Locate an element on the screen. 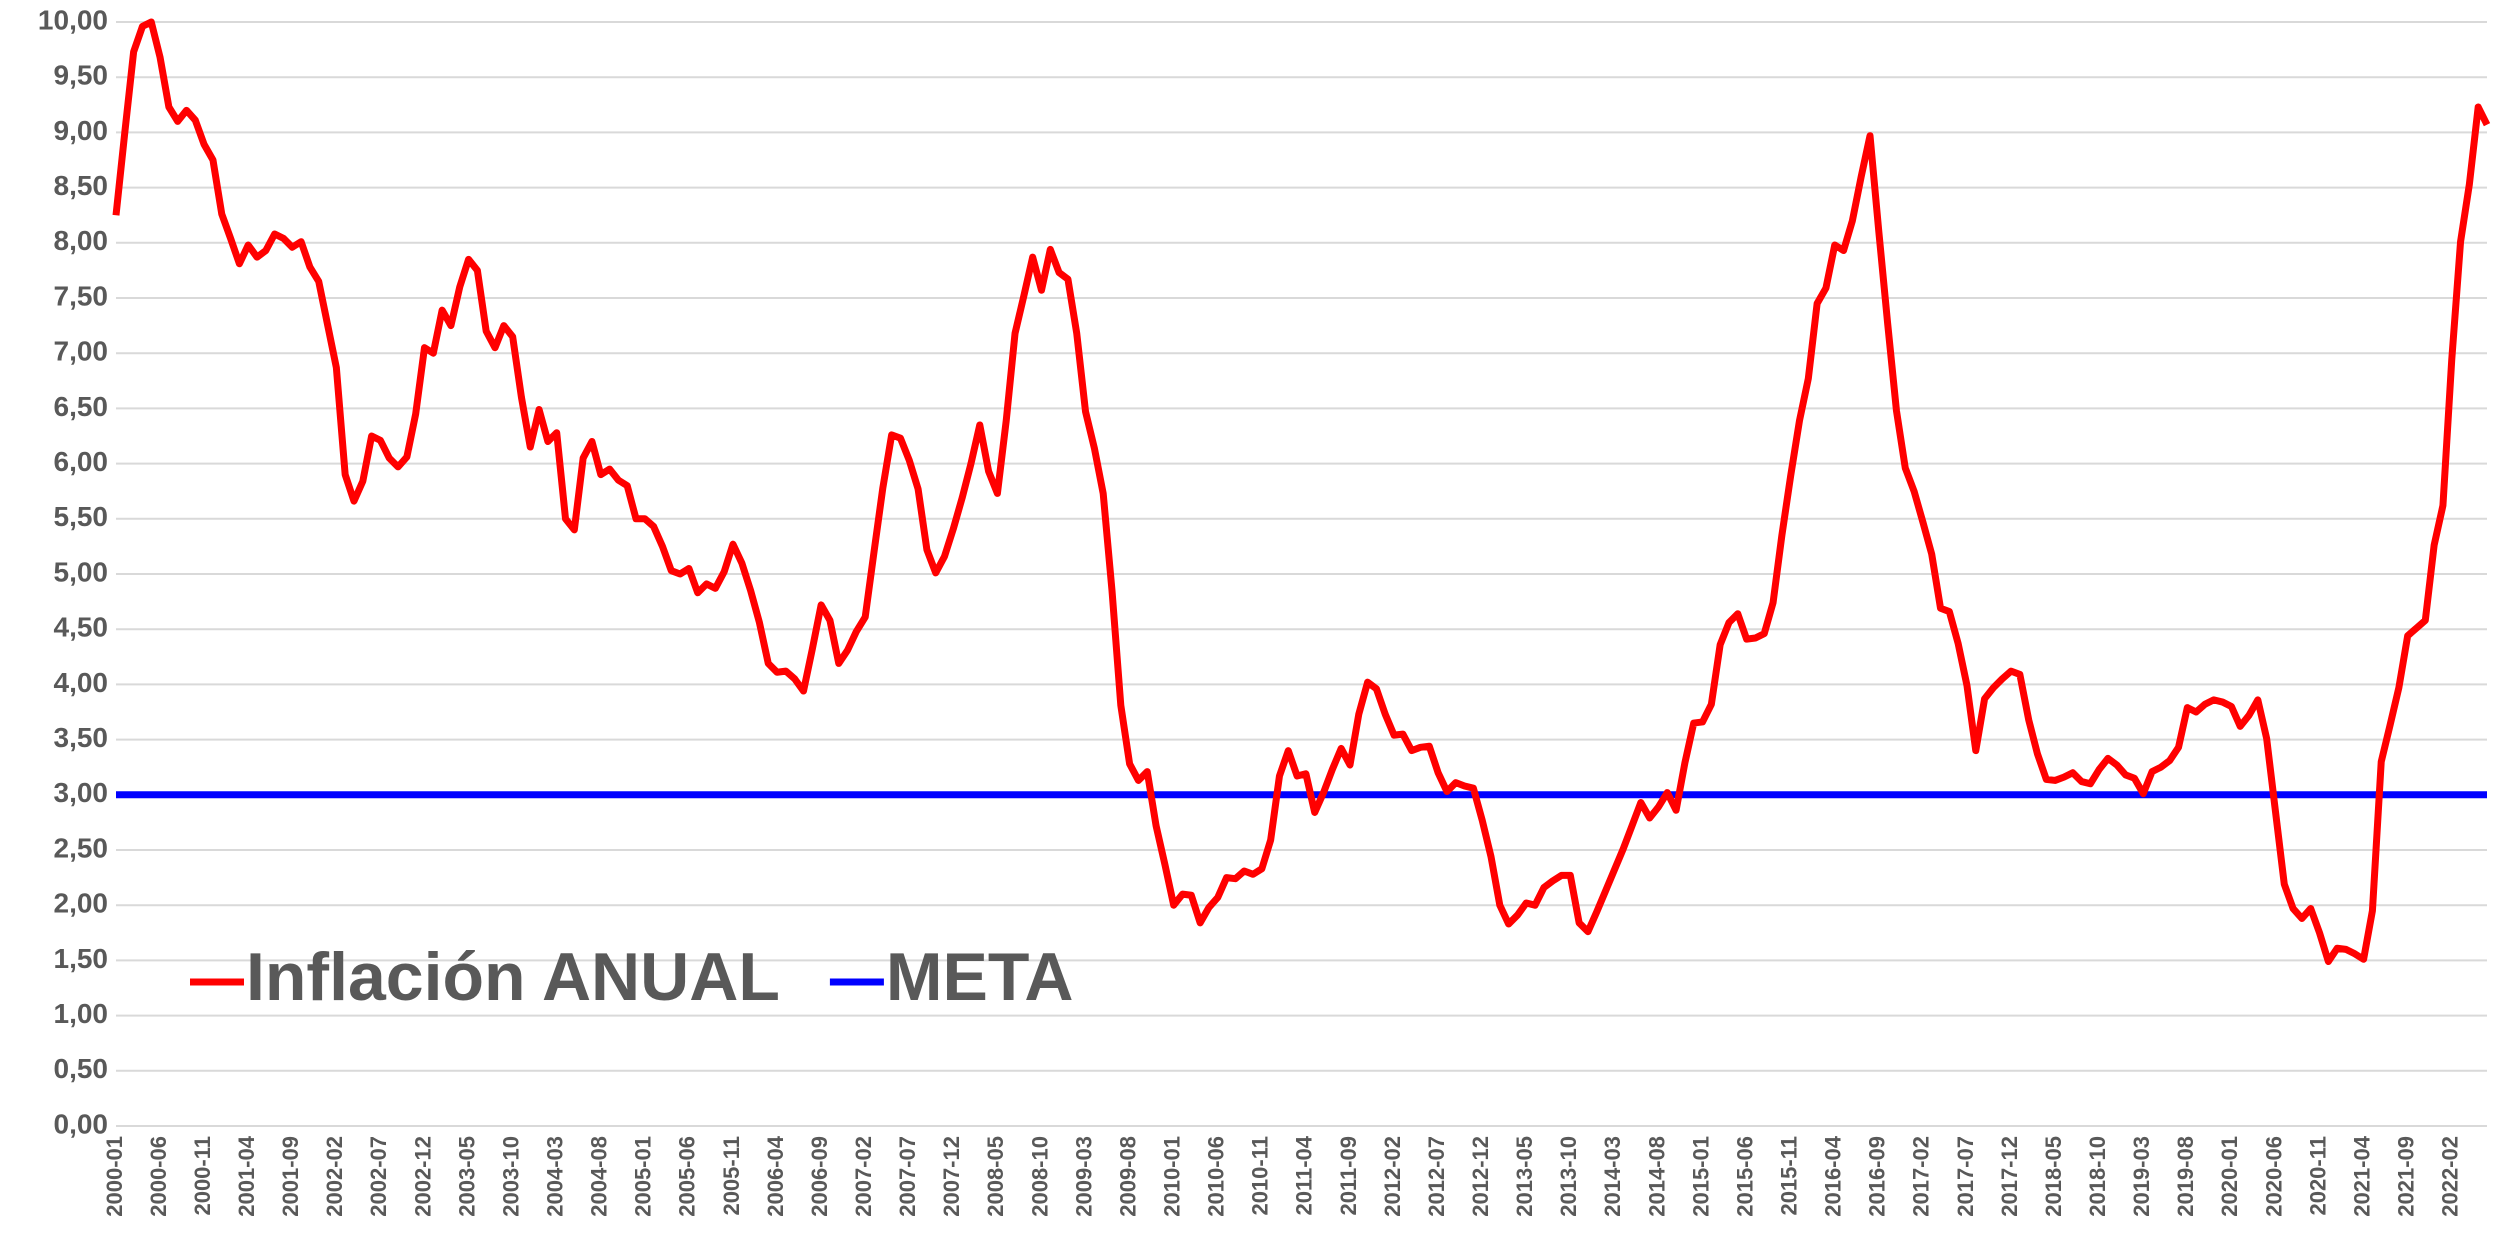 This screenshot has width=2496, height=1247. y-tick-label: 7,00 is located at coordinates (81, 351).